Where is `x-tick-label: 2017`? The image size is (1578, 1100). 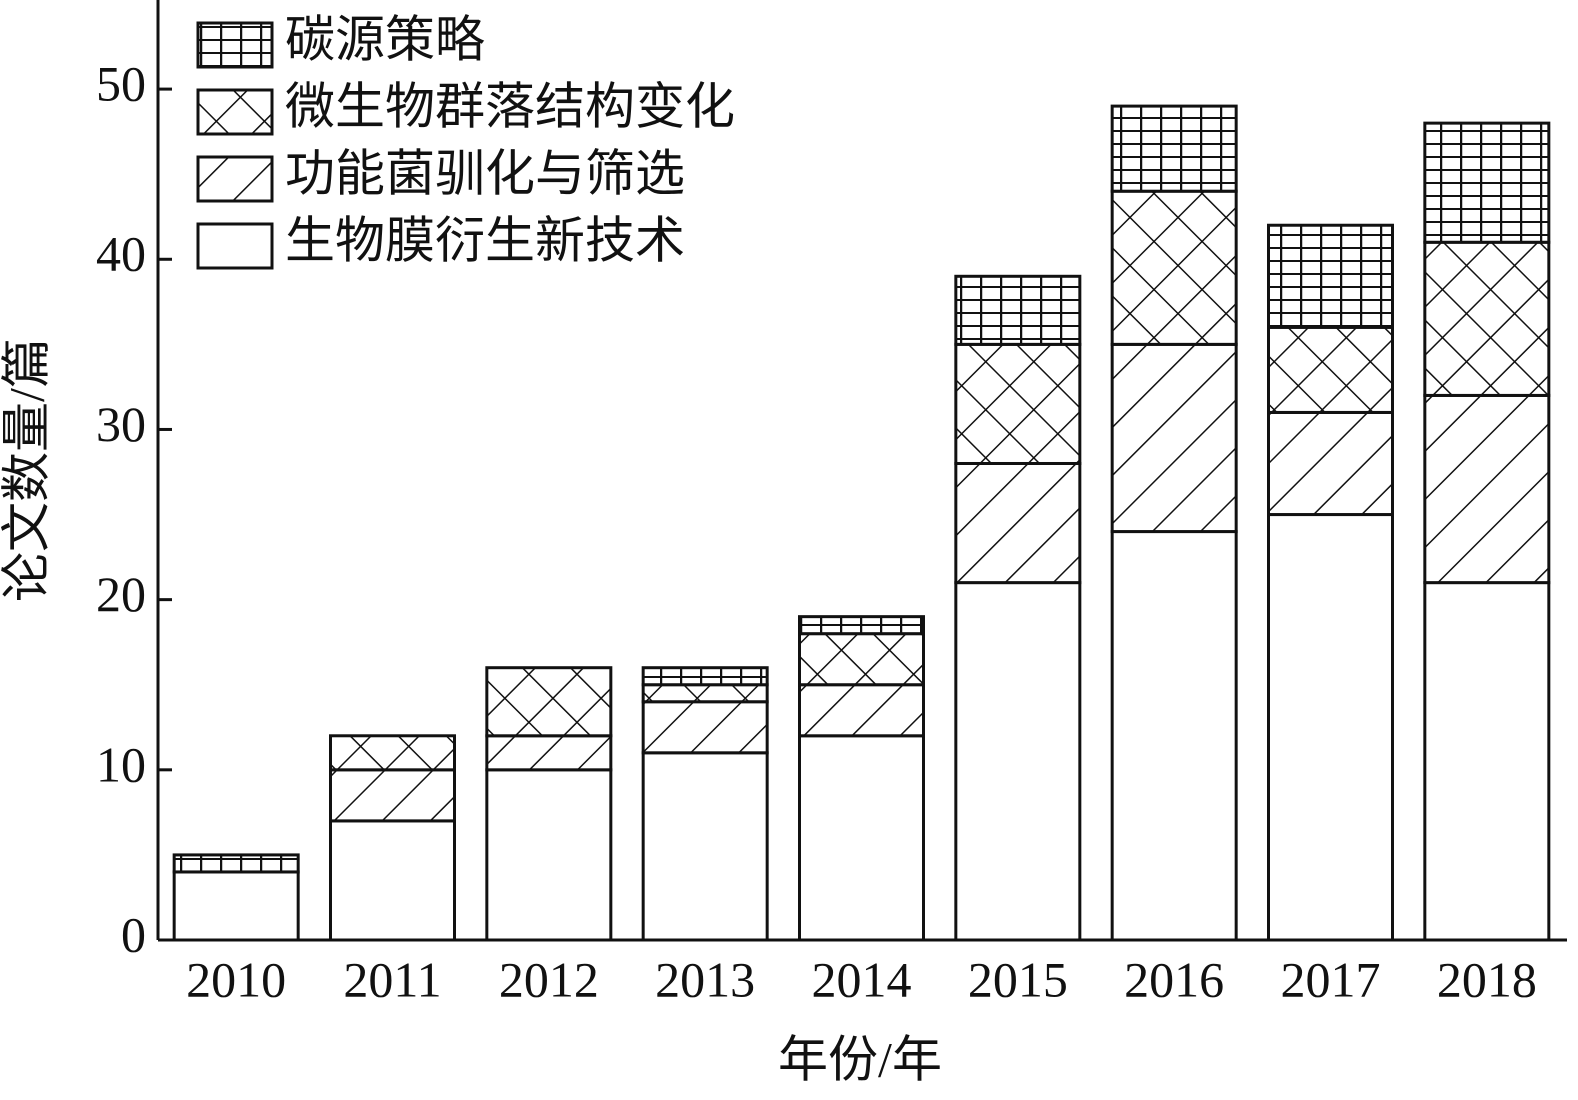
x-tick-label: 2017 is located at coordinates (1331, 979).